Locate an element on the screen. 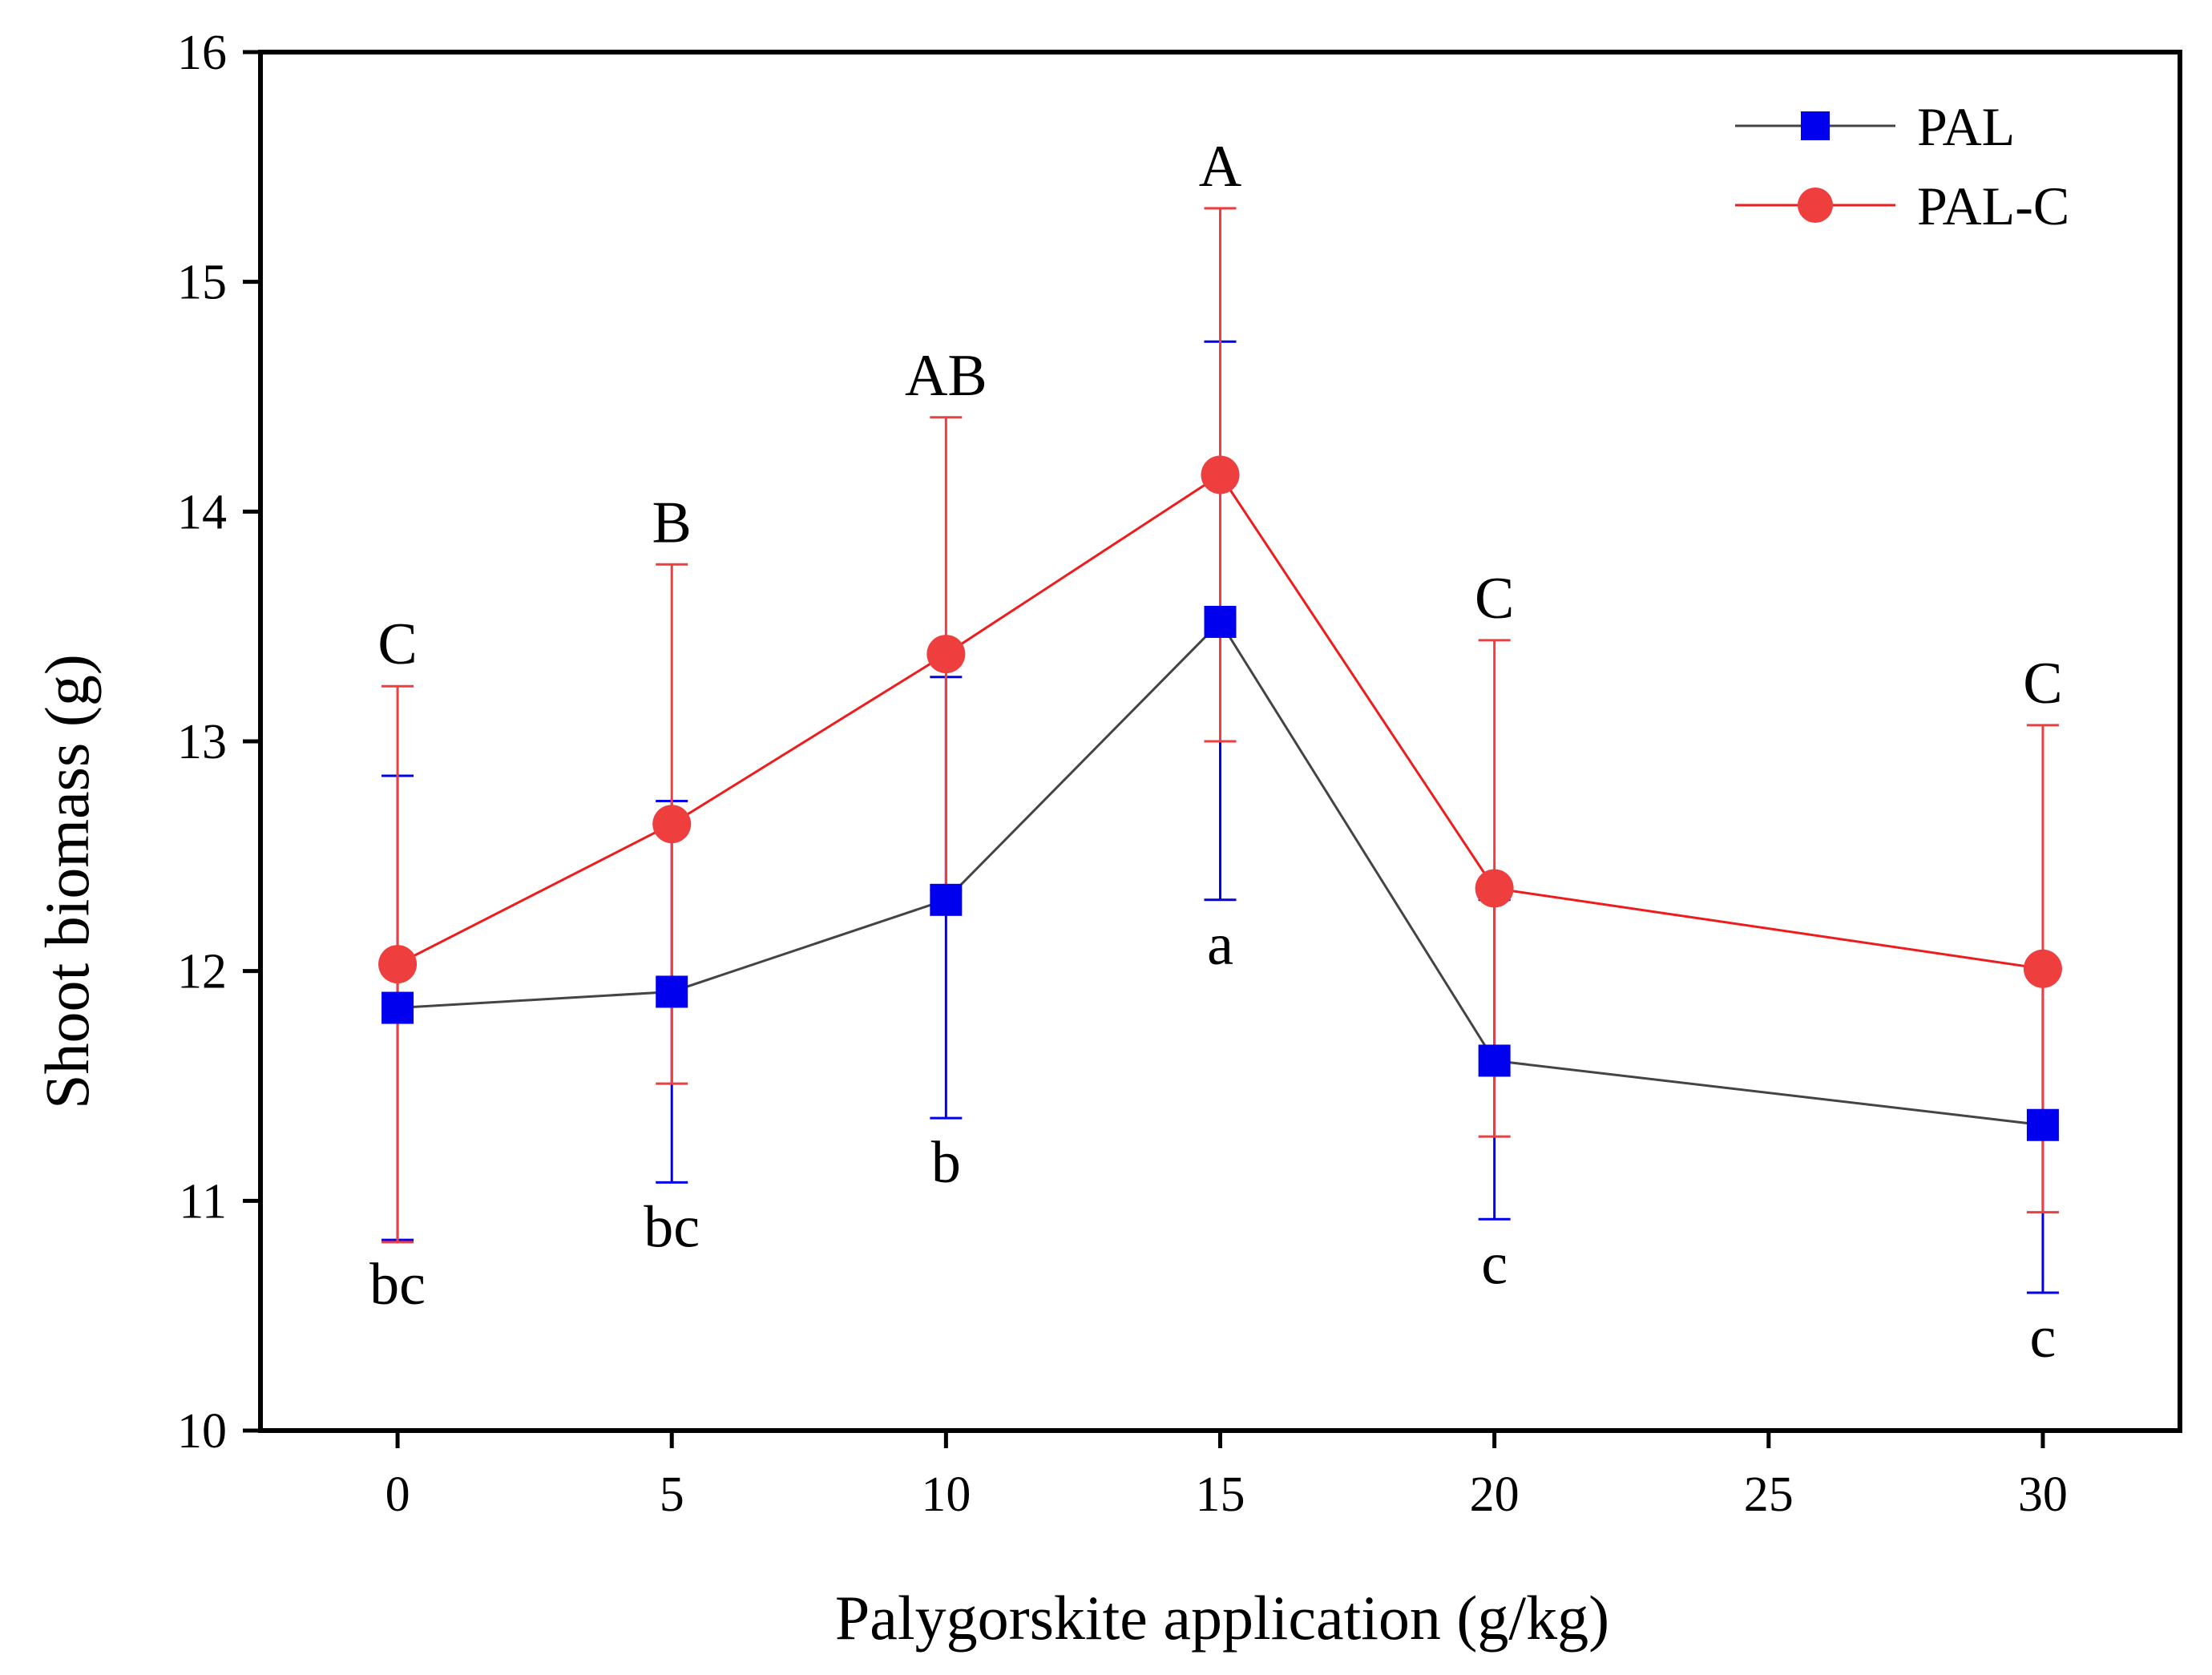  y-tick-label: 16 is located at coordinates (202, 53).